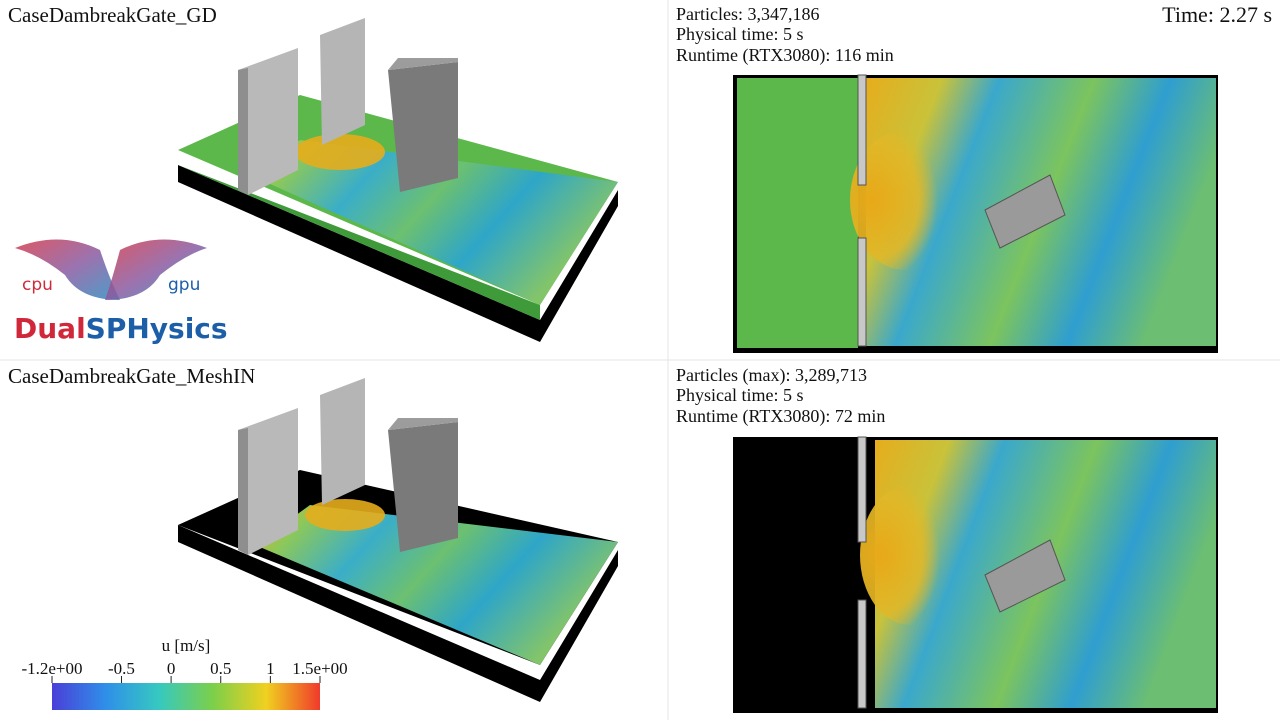 Image resolution: width=1280 pixels, height=720 pixels. What do you see at coordinates (186, 645) in the screenshot?
I see `colorbar-title: u [m/s]` at bounding box center [186, 645].